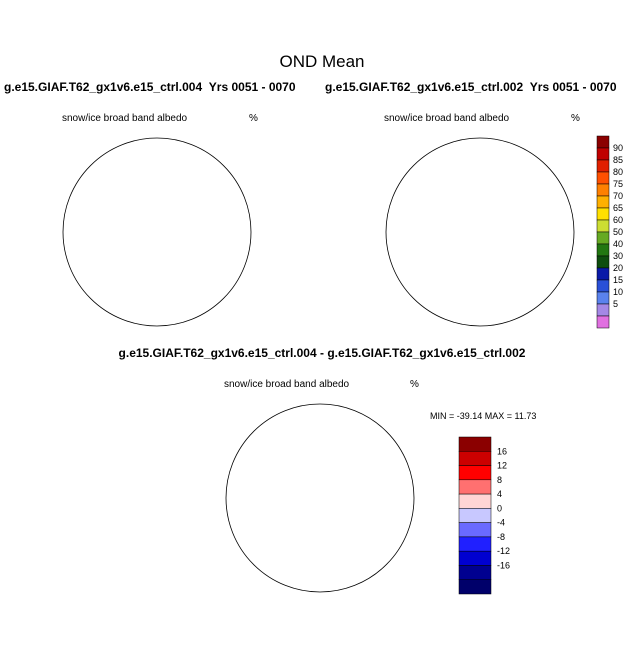  Describe the element at coordinates (125, 118) in the screenshot. I see `variable-label-left: snow/ice broad band albedo` at that location.